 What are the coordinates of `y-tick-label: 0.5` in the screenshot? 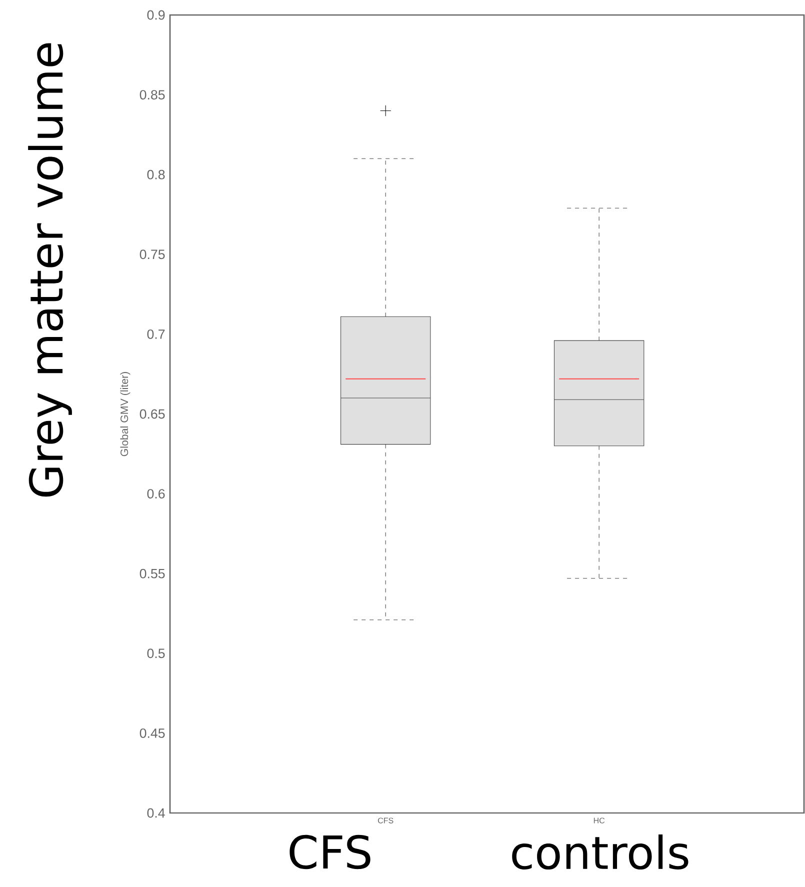 It's located at (156, 653).